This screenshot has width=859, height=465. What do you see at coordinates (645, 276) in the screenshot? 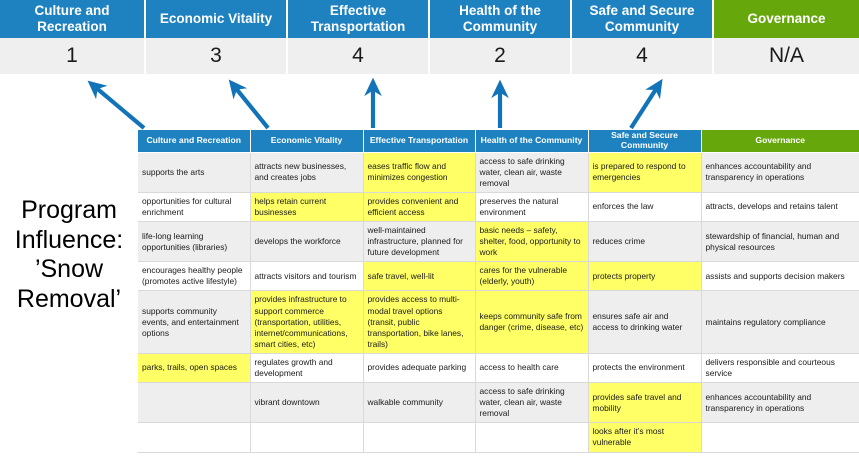
I see `matrix-cell: protects property` at bounding box center [645, 276].